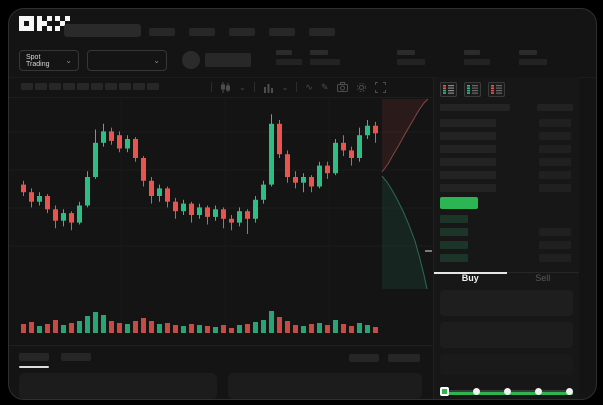  I want to click on line-overlay-icon: ∿, so click(309, 86).